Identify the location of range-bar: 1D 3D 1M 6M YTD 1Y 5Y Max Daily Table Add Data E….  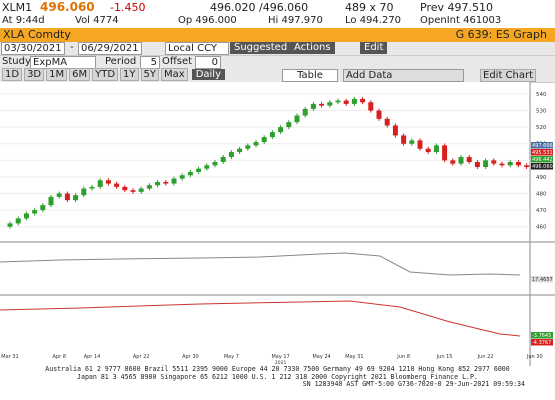
(277, 75).